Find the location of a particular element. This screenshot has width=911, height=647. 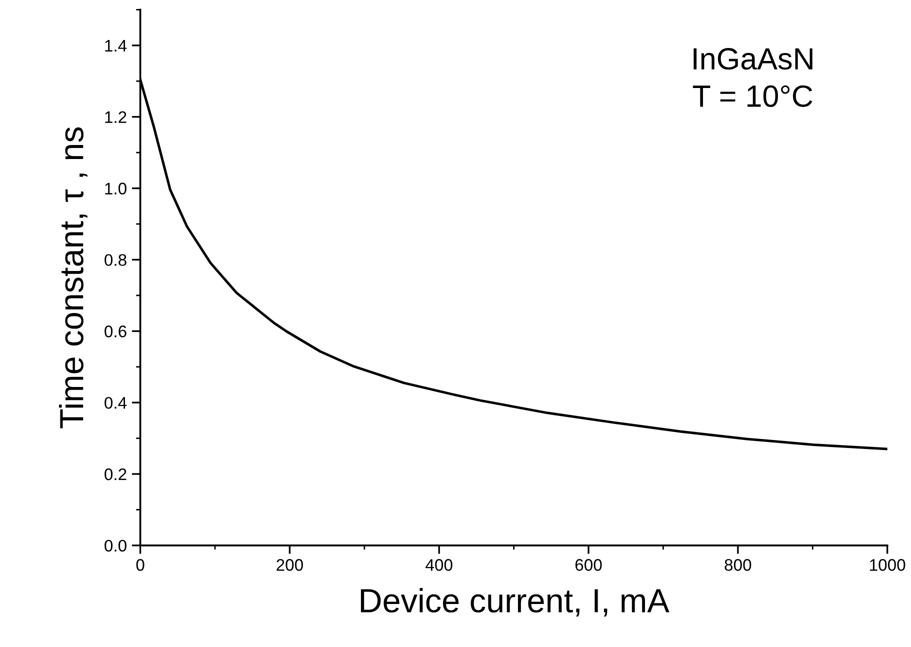

y-tick-label: 0.4 is located at coordinates (115, 402).